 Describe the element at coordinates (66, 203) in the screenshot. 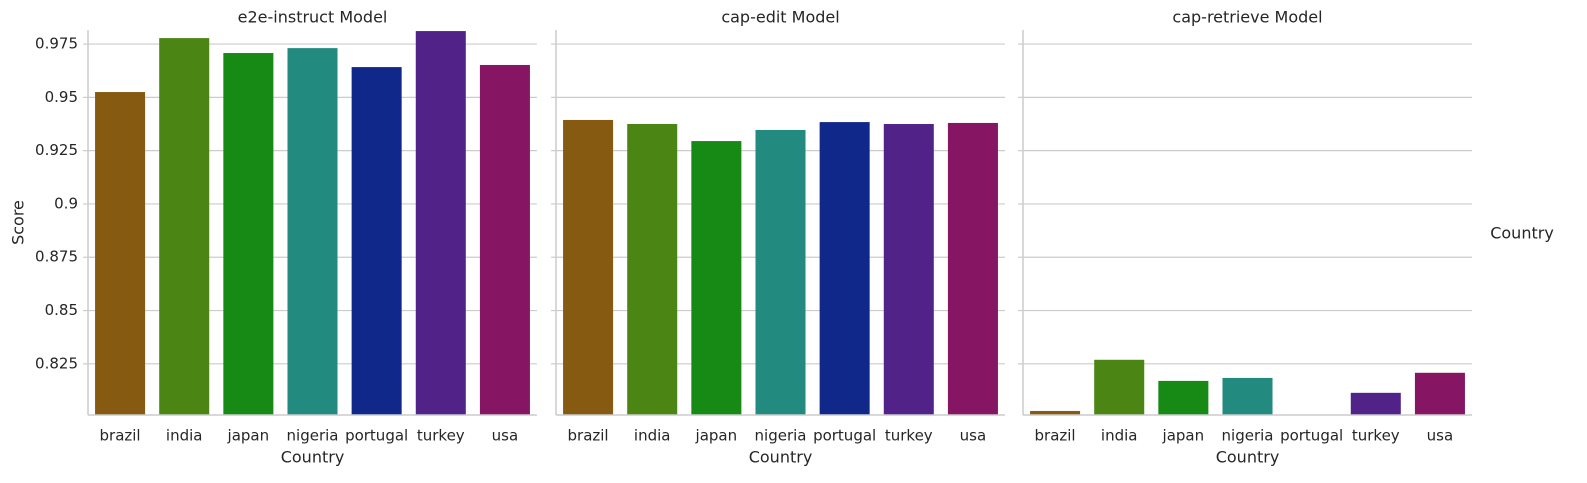

I see `y-tick-label: 0.9` at that location.